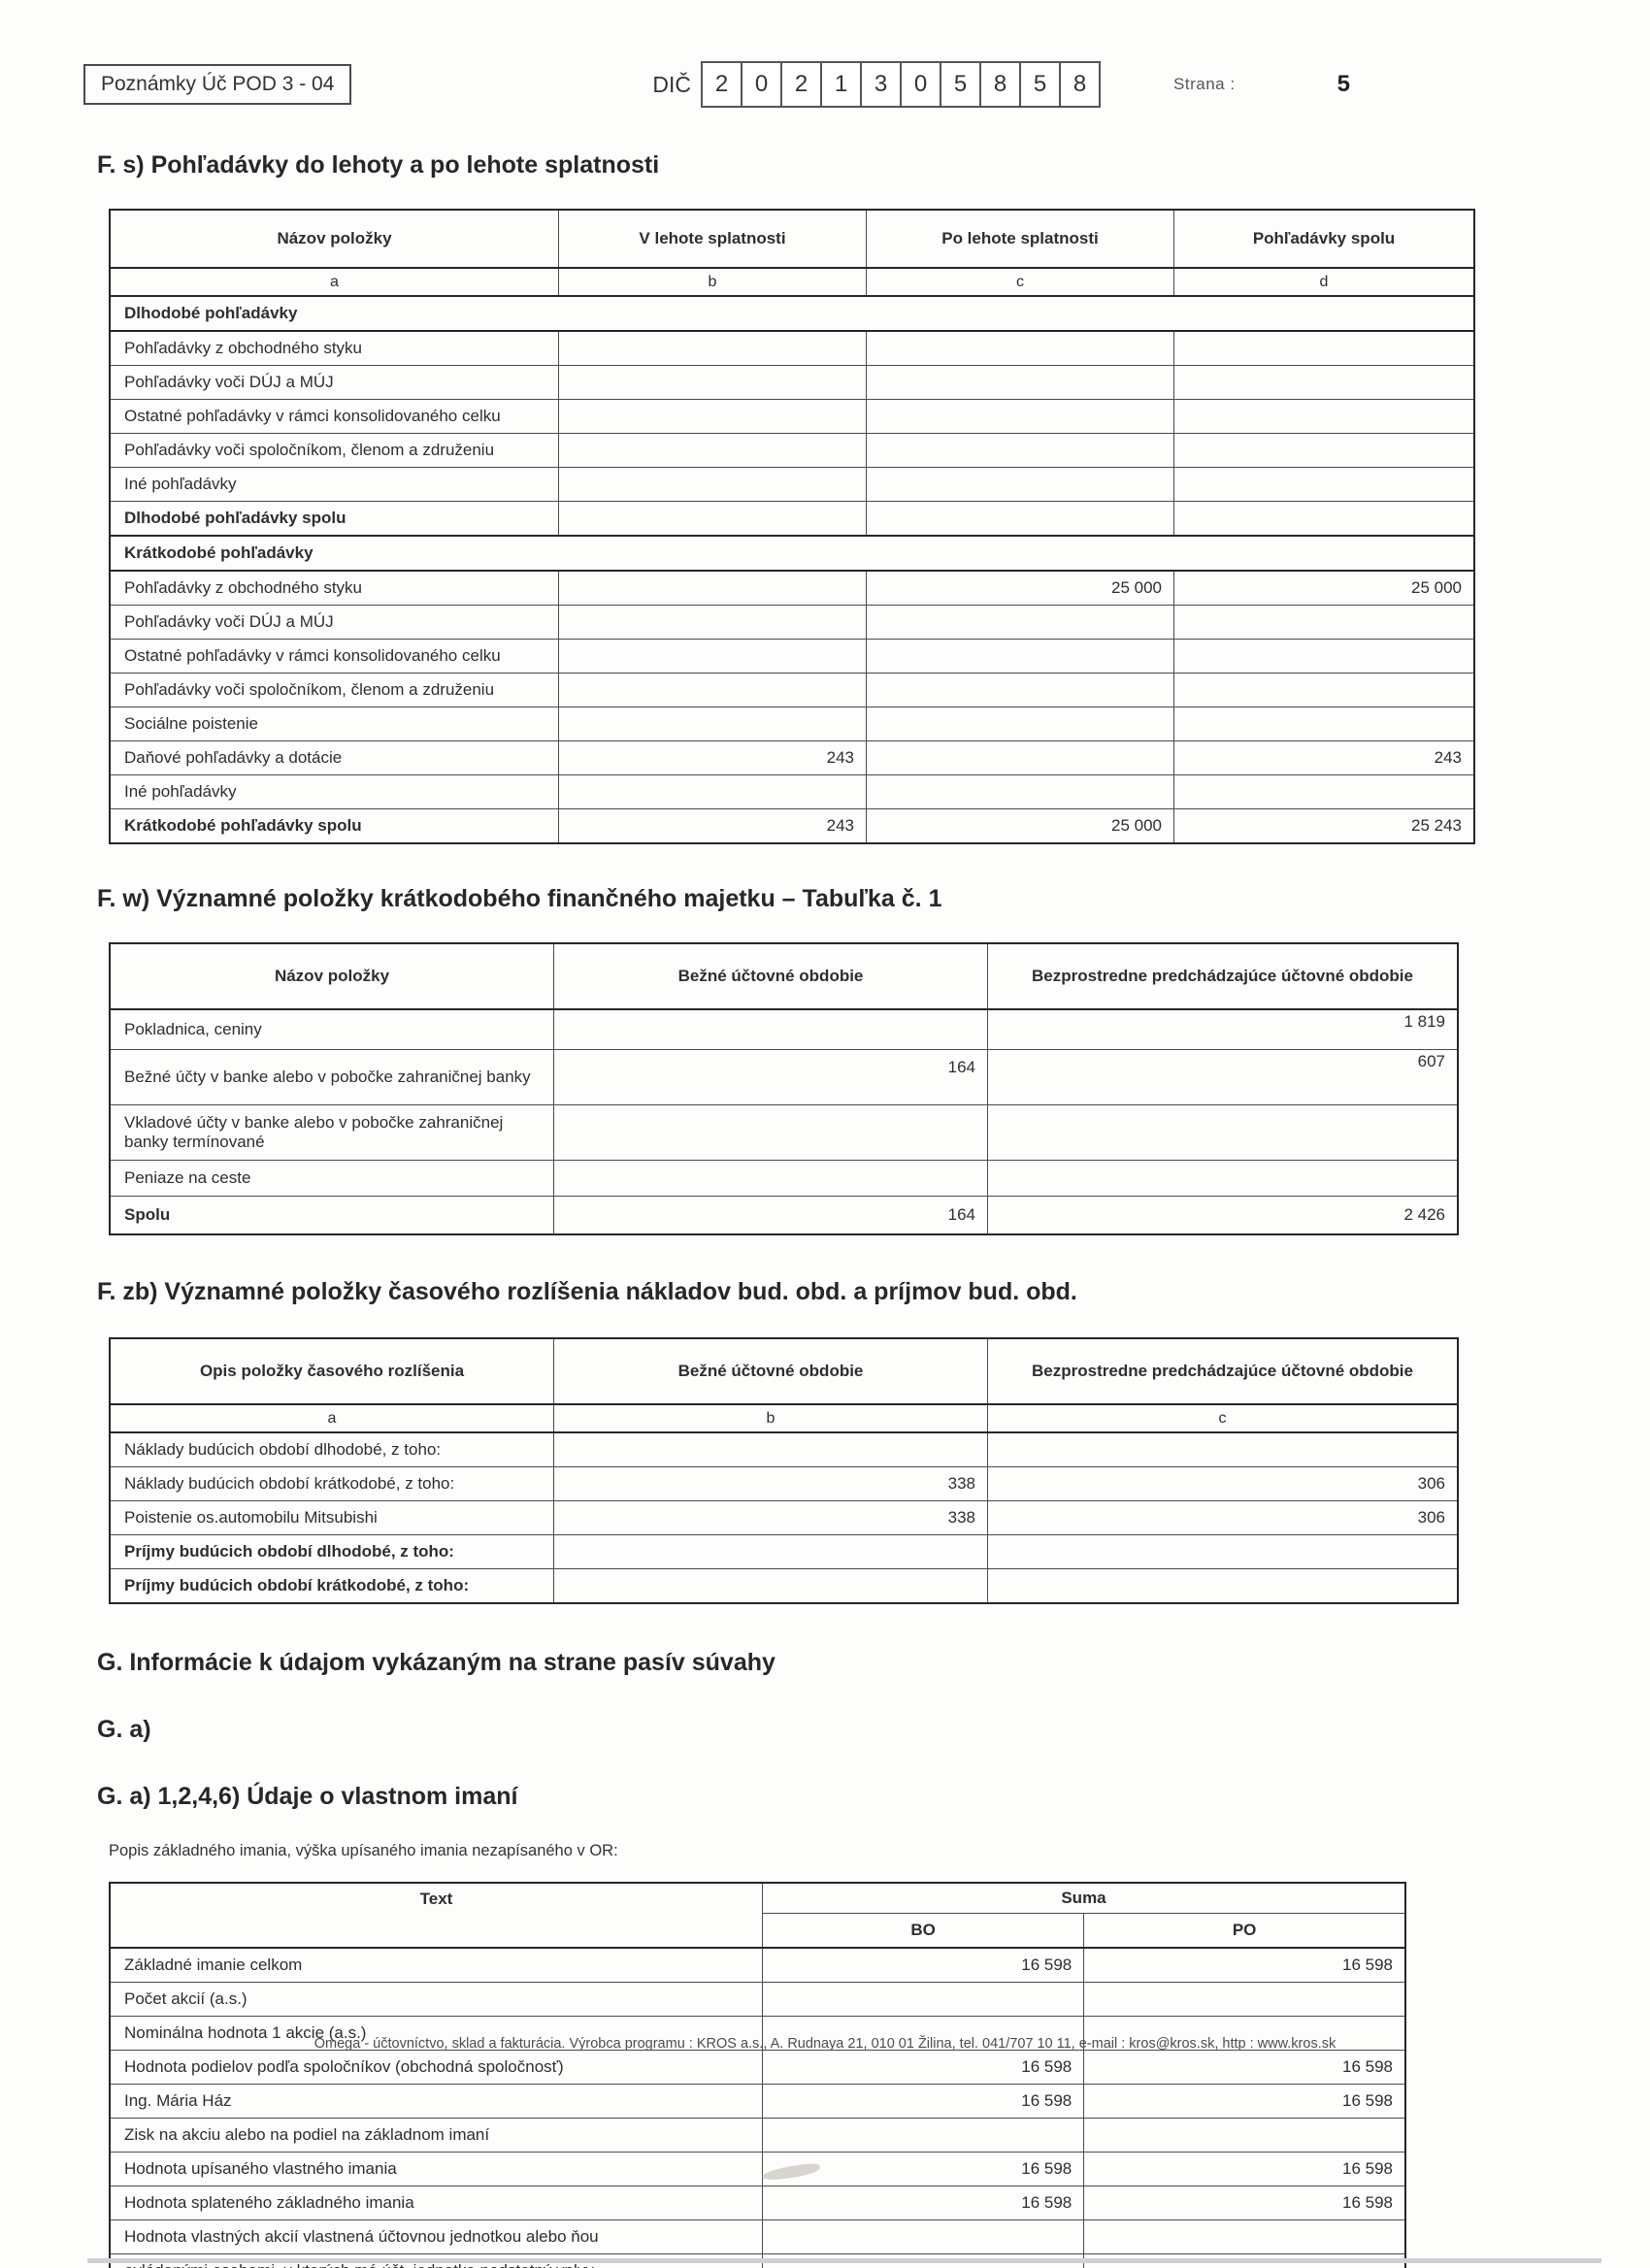 The height and width of the screenshot is (2268, 1650). I want to click on table-row: Pohľadávky z obchodného styku, so click(792, 348).